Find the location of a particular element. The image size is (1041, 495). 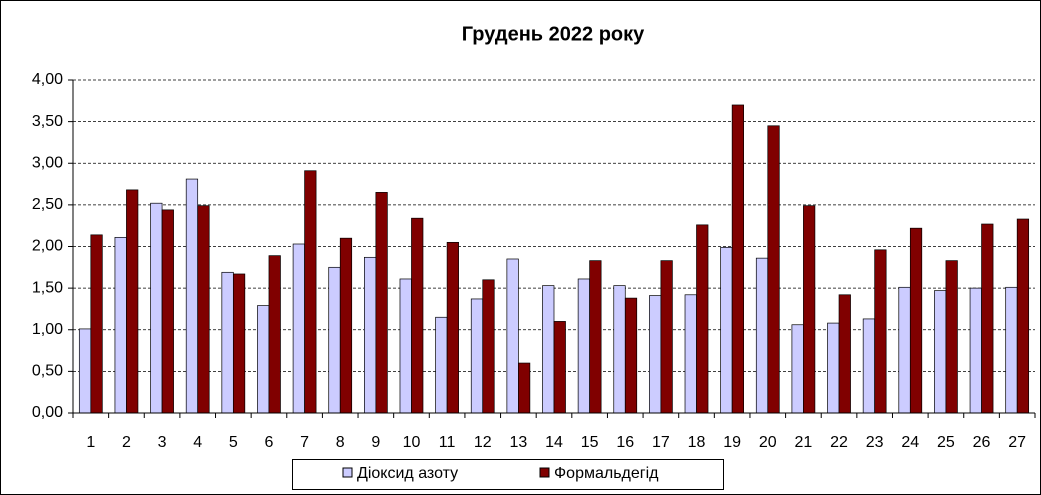

x-tick-label: 22 is located at coordinates (839, 442).